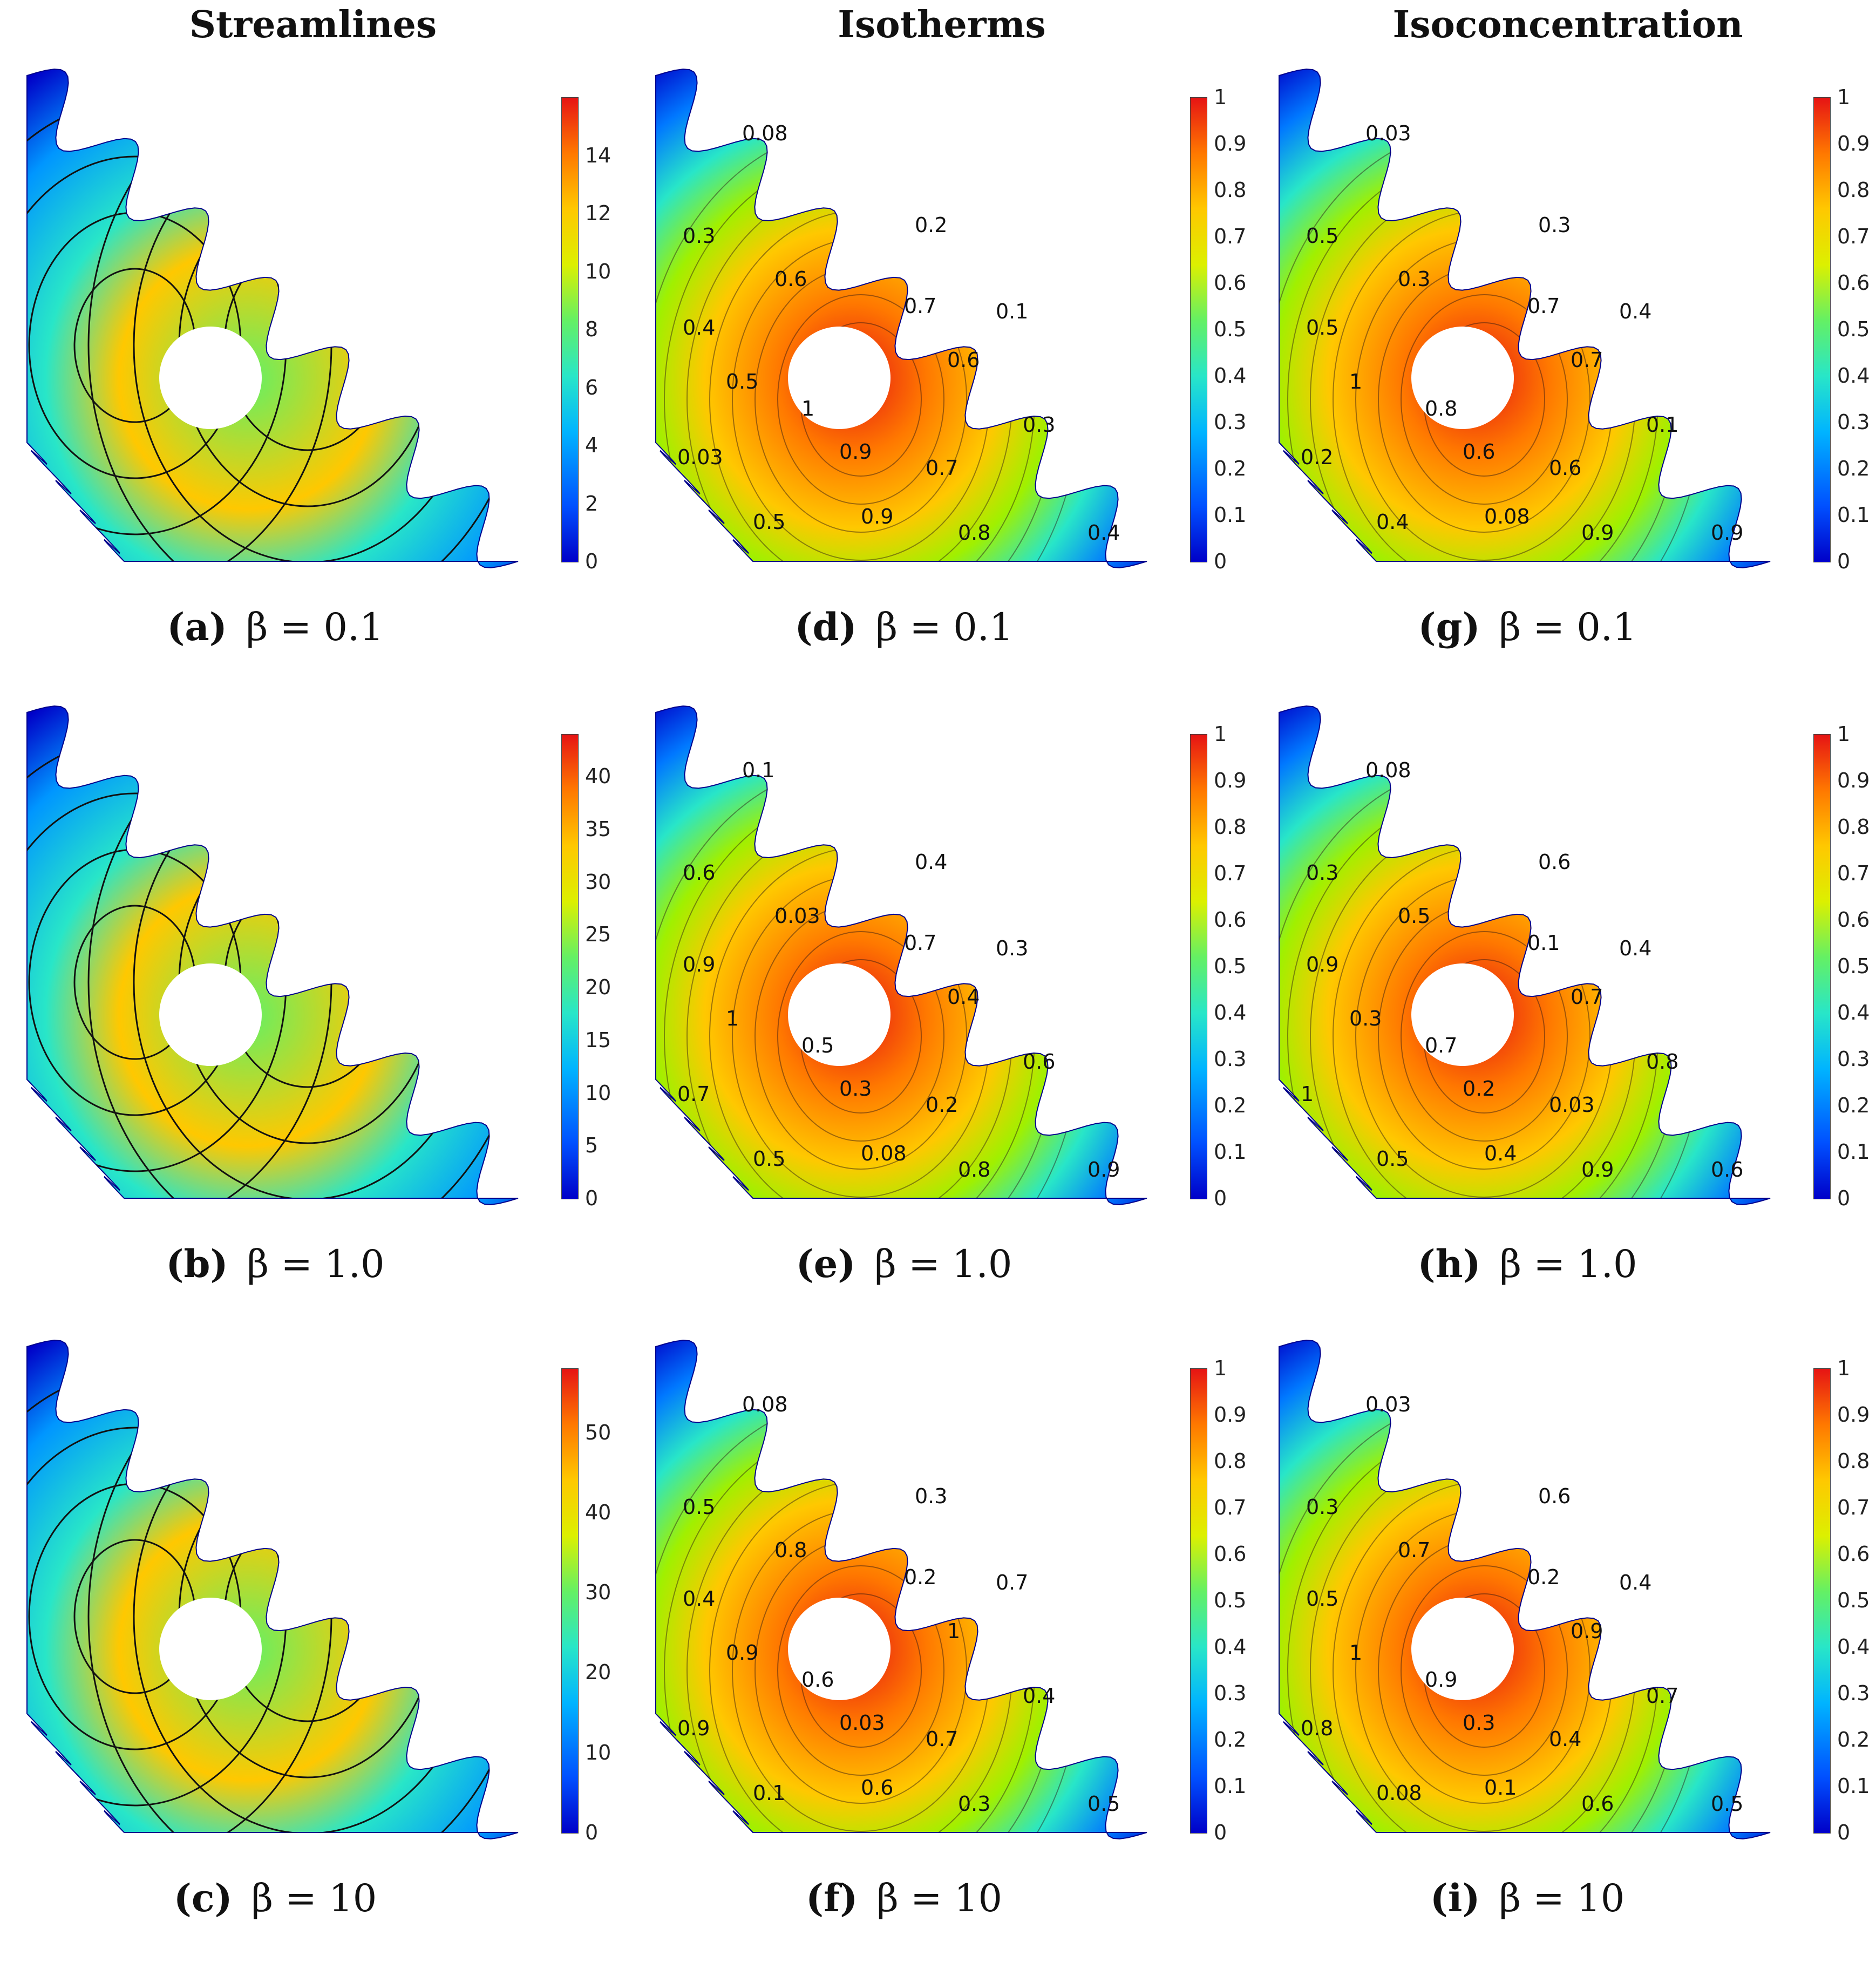 The image size is (1876, 1969). What do you see at coordinates (598, 1040) in the screenshot?
I see `colorbar-tick: 15` at bounding box center [598, 1040].